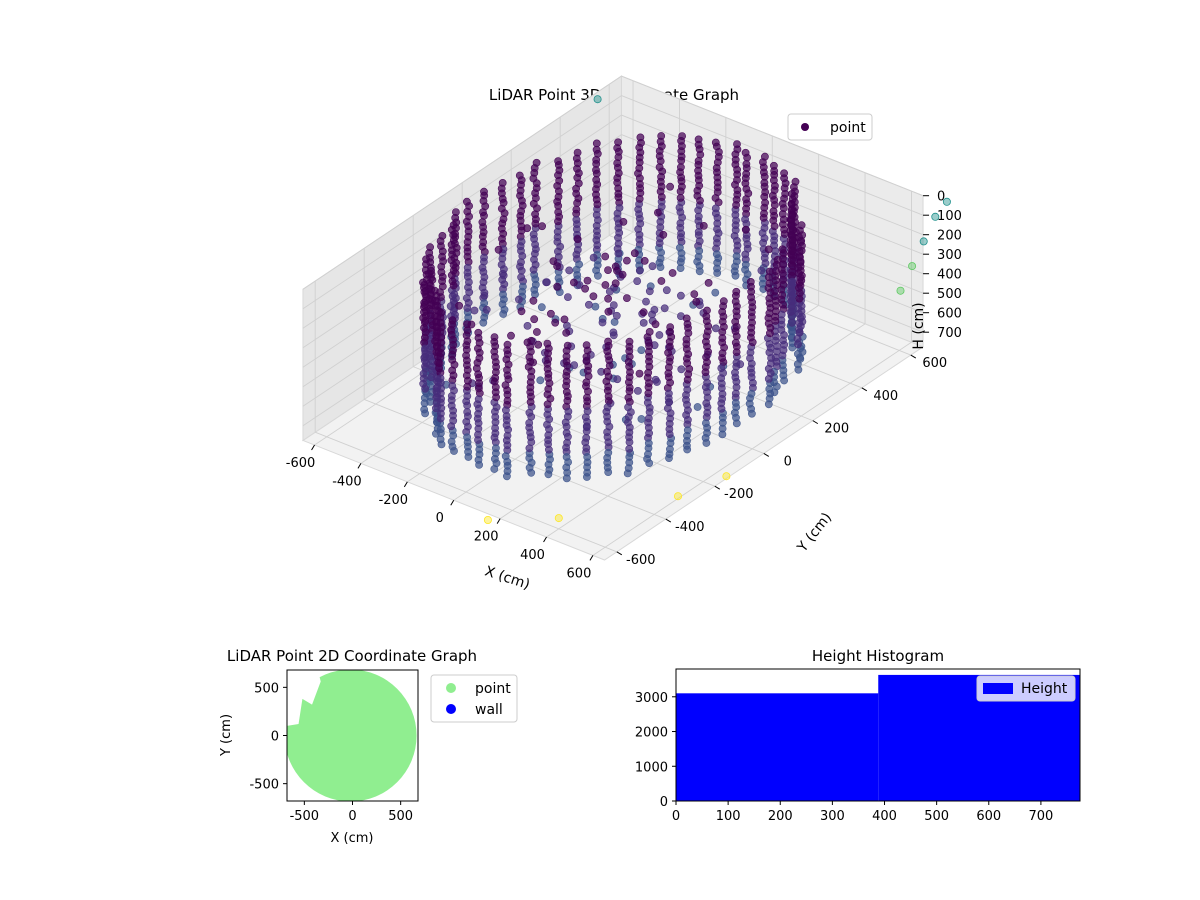 This screenshot has height=900, width=1200. I want to click on gridline-y-floor, so click(515, 459).